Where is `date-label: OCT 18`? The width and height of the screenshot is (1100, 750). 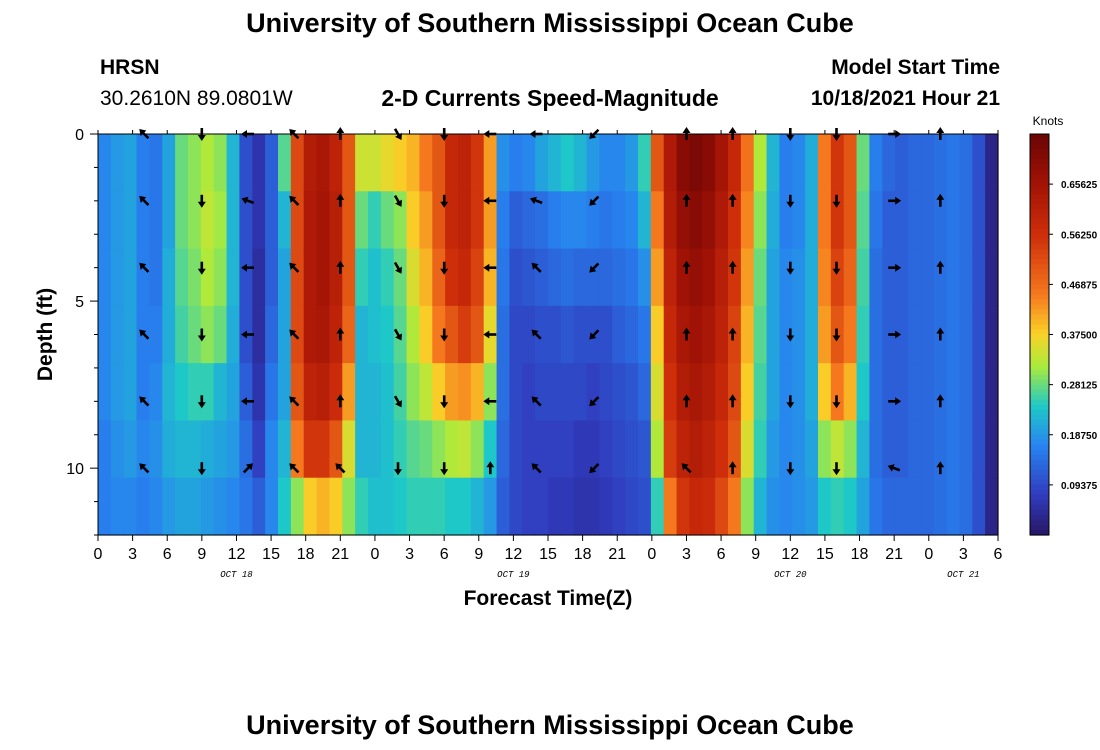
date-label: OCT 18 is located at coordinates (236, 575).